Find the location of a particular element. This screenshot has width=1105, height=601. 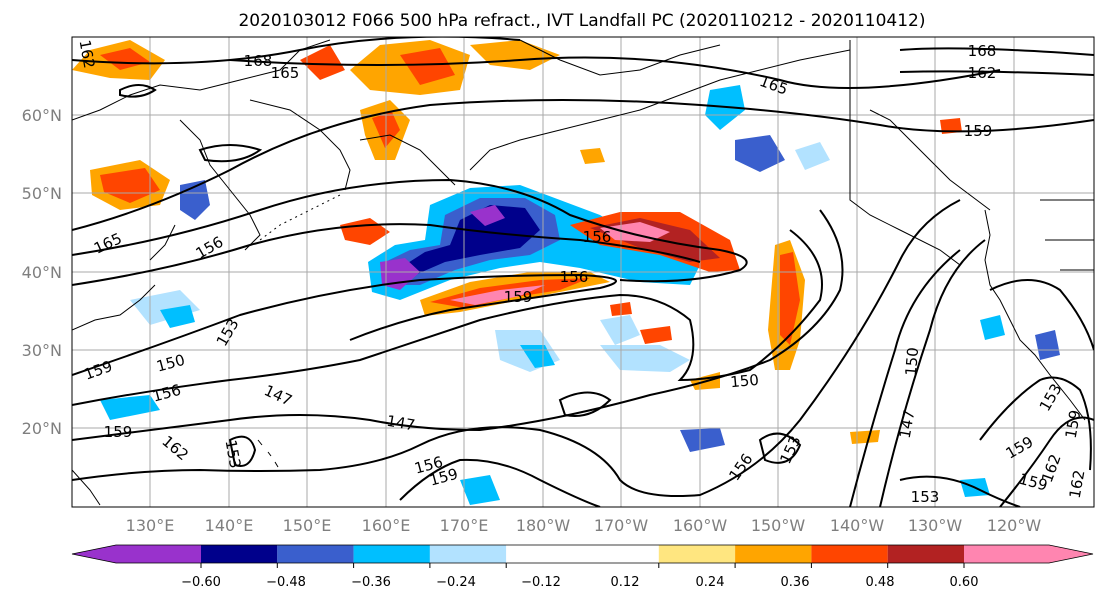

colorbar-outline is located at coordinates (582, 554).